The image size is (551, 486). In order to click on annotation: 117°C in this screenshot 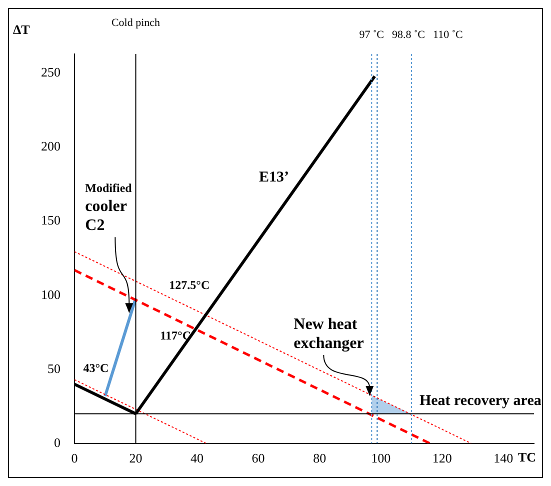, I will do `click(175, 335)`.